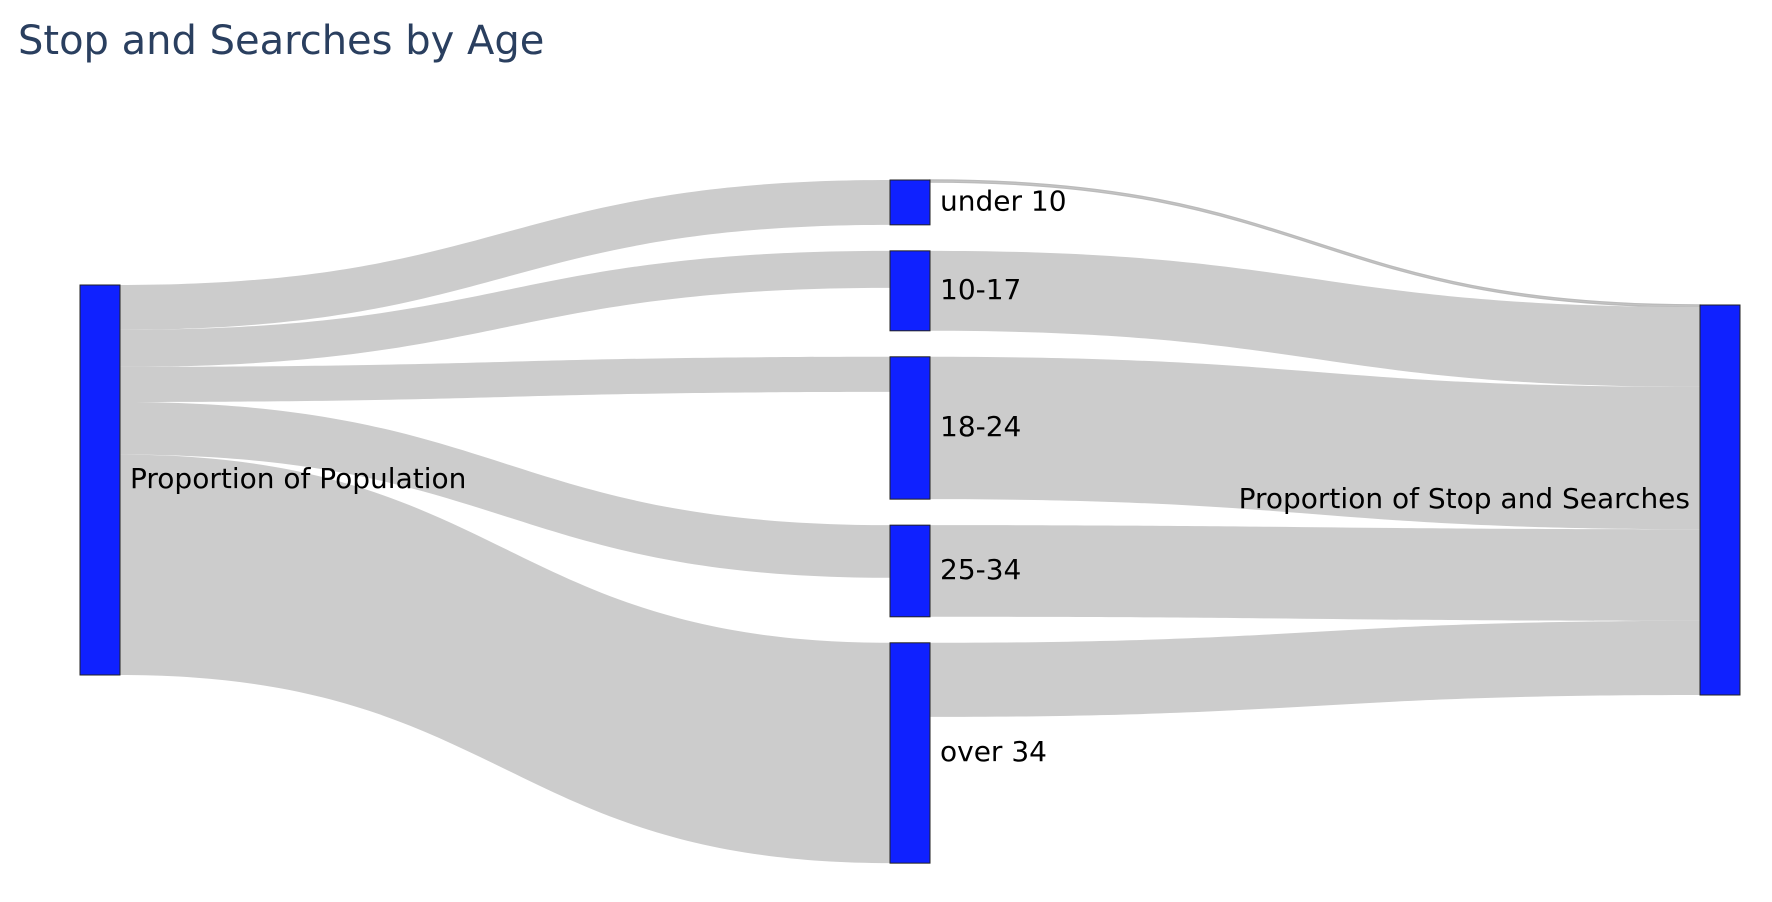 This screenshot has height=902, width=1772. I want to click on node-proportion-of-population, so click(100, 480).